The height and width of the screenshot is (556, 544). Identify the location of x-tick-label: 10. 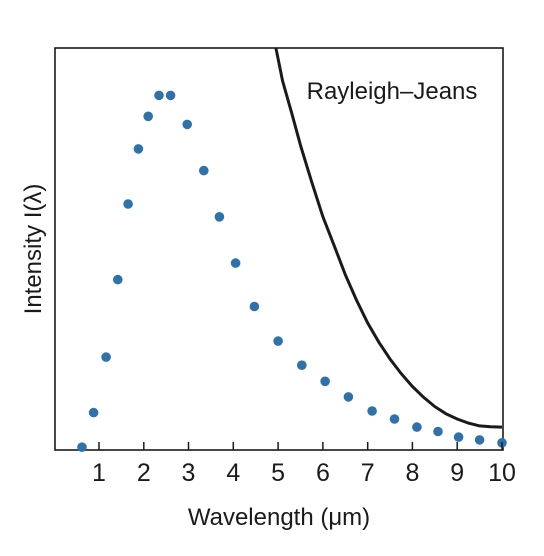
(502, 473).